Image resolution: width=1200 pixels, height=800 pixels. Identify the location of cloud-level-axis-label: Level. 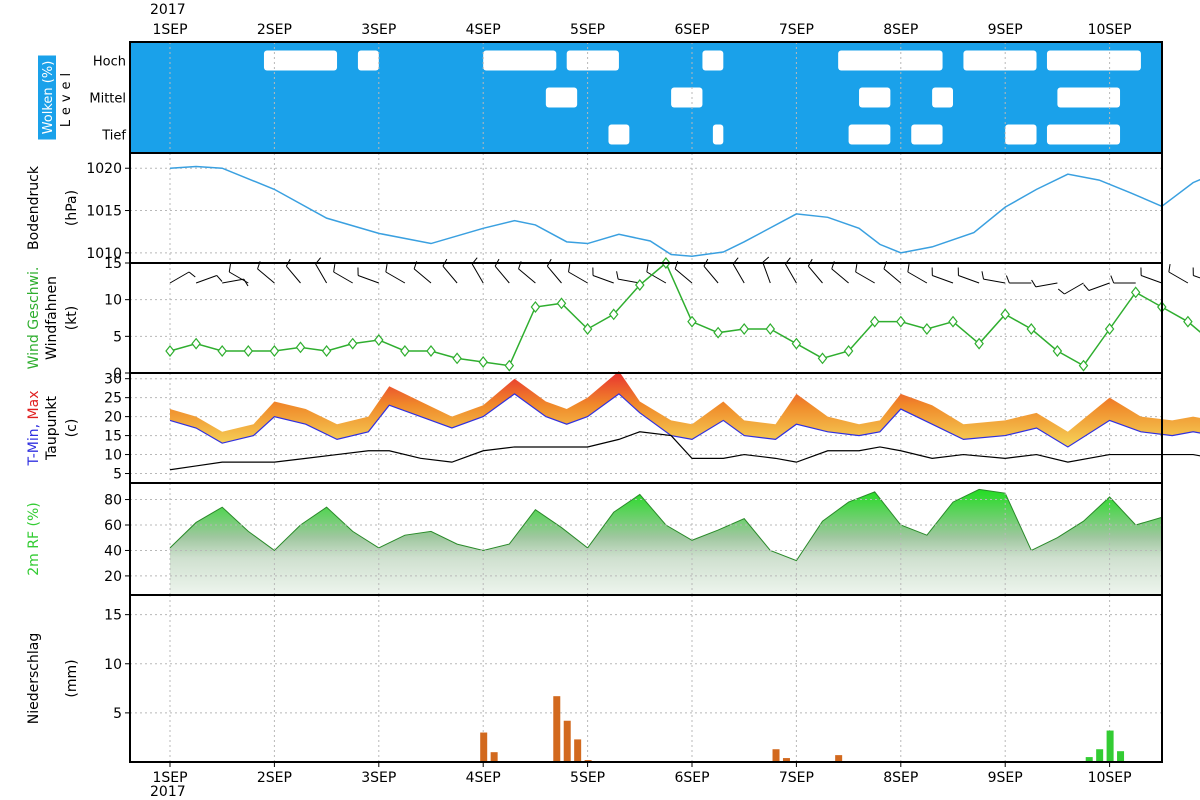
(66, 97).